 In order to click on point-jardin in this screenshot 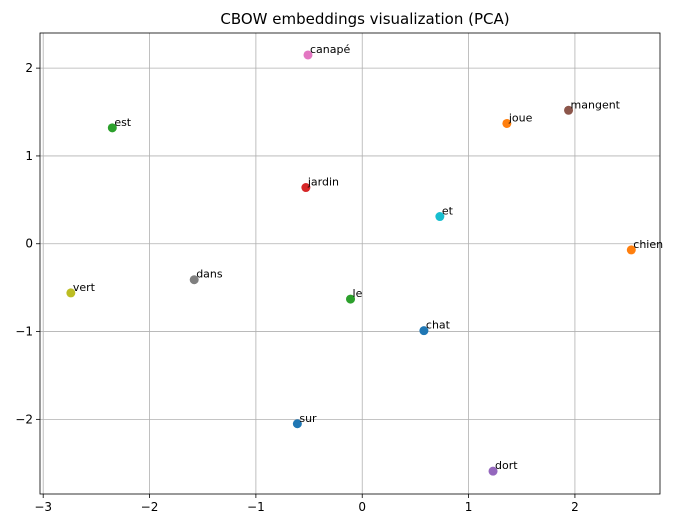, I will do `click(306, 188)`.